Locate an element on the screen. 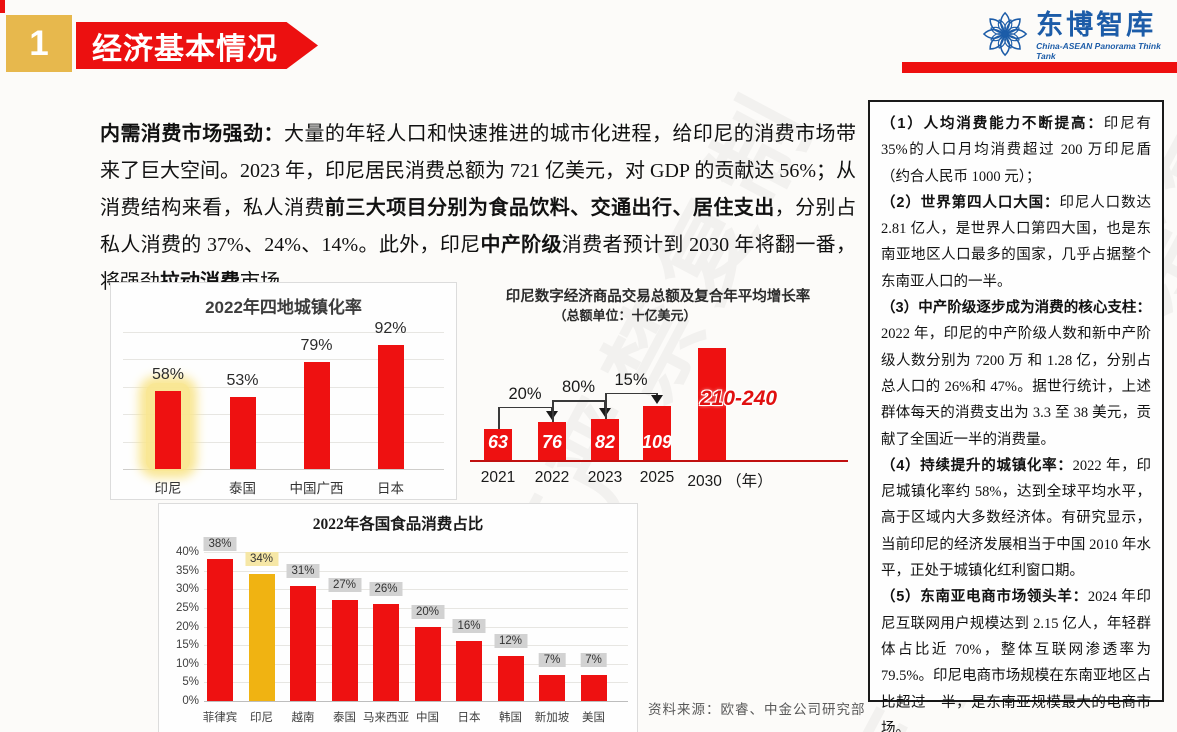 Image resolution: width=1177 pixels, height=732 pixels. bar-category-label: 2030 （年） is located at coordinates (730, 481).